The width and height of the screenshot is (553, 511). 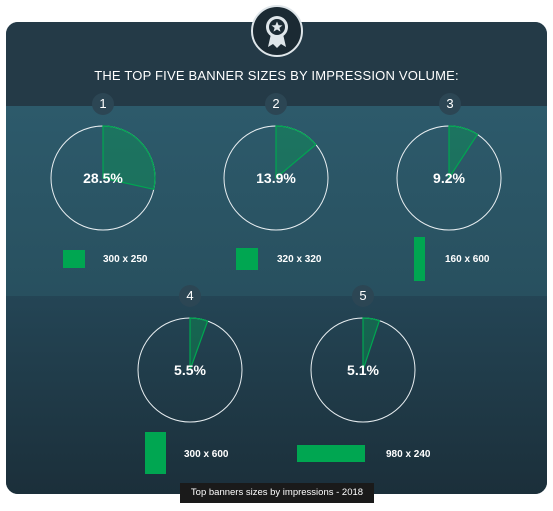 I want to click on rank-badge-5: 5, so click(x=363, y=296).